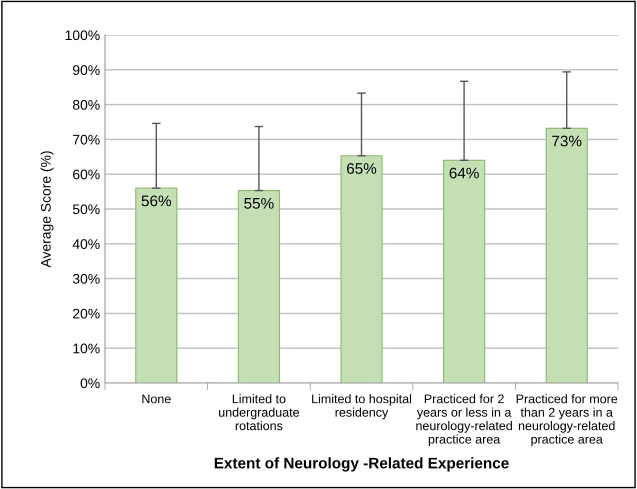 The image size is (637, 489). What do you see at coordinates (90, 383) in the screenshot?
I see `y-tick-label: 0%` at bounding box center [90, 383].